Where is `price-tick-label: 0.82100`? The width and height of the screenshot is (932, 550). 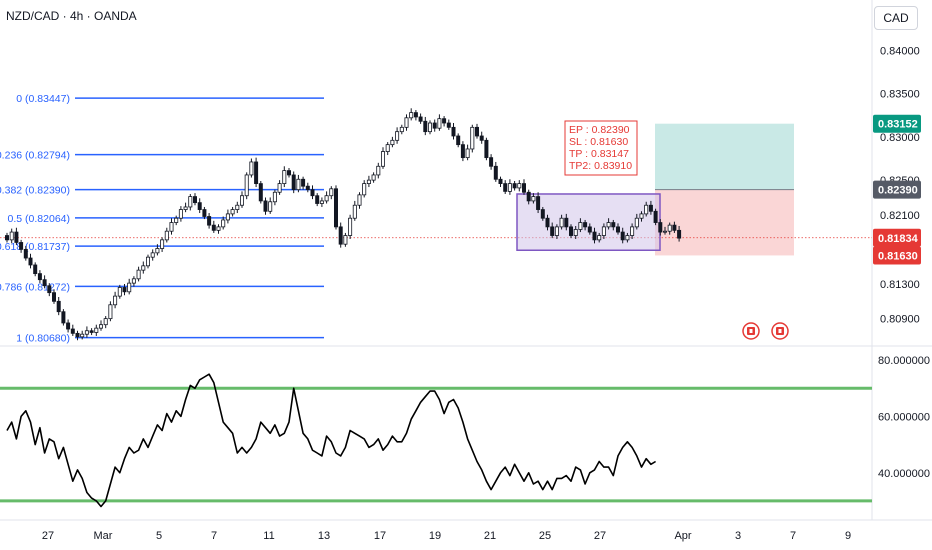
price-tick-label: 0.82100 is located at coordinates (900, 216).